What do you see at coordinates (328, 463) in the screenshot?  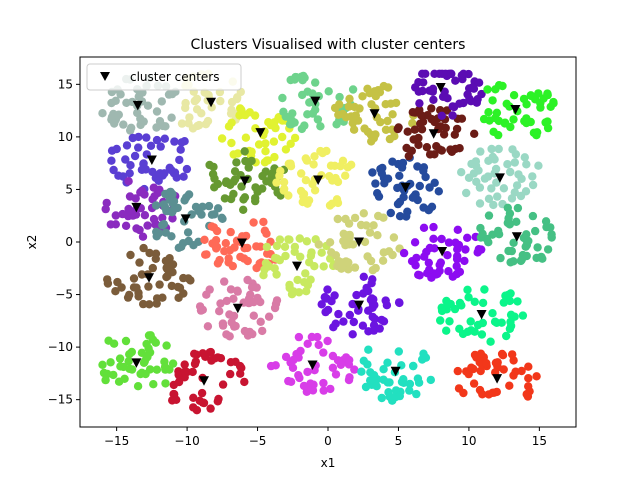 I see `x-axis-label: x1` at bounding box center [328, 463].